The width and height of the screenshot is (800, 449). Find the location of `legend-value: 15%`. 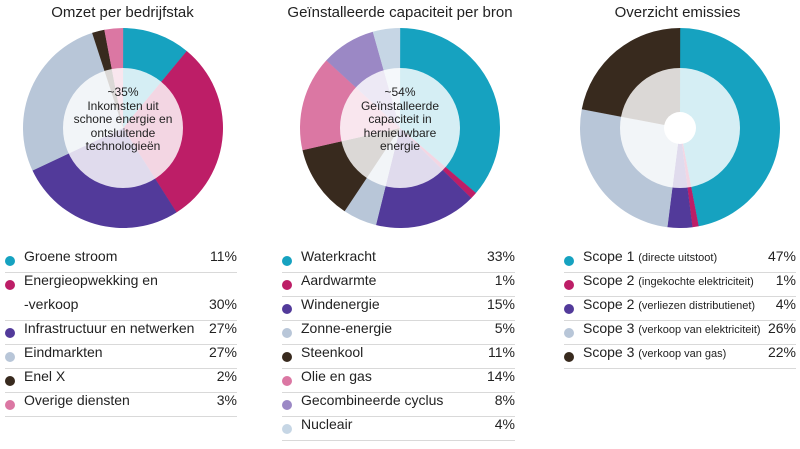

legend-value: 15% is located at coordinates (500, 304).